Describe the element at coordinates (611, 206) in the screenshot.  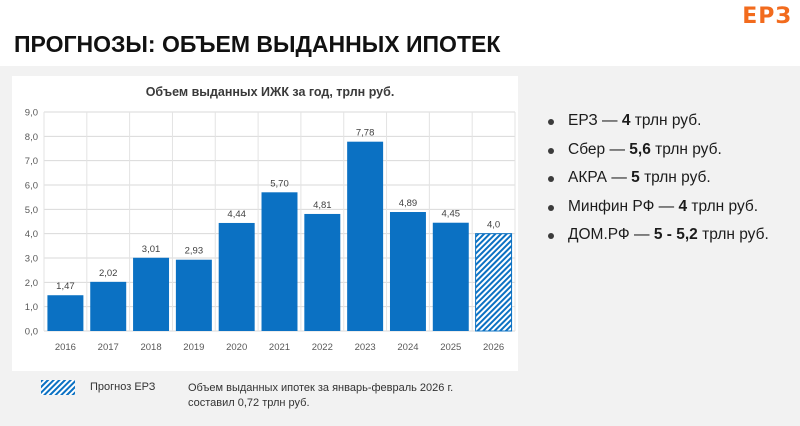
I see `forecast-source: Минфин РФ` at that location.